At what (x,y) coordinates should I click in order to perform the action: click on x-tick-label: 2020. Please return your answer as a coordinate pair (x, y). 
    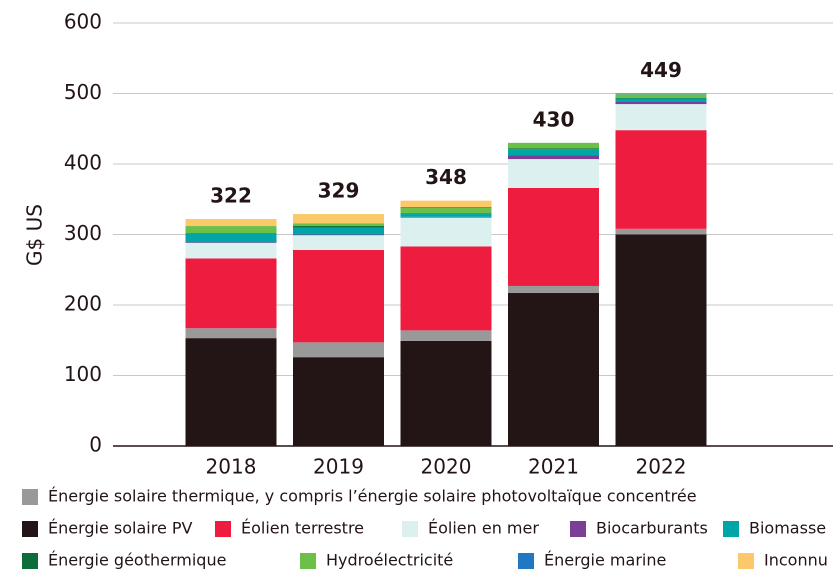
    Looking at the image, I should click on (446, 467).